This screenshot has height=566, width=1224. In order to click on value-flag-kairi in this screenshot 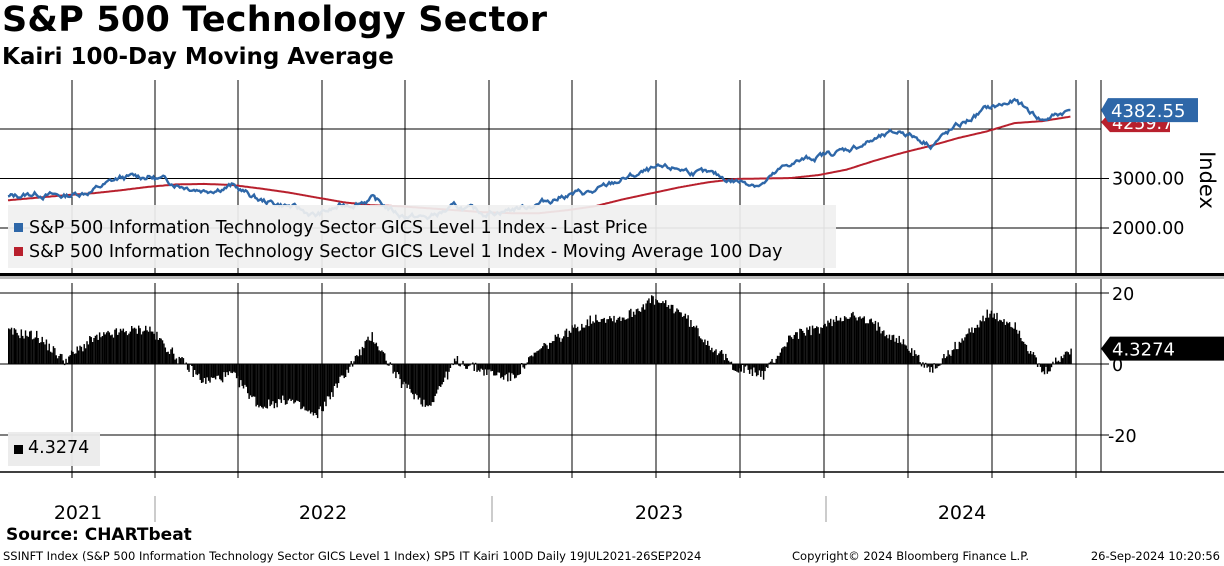, I will do `click(1162, 348)`.